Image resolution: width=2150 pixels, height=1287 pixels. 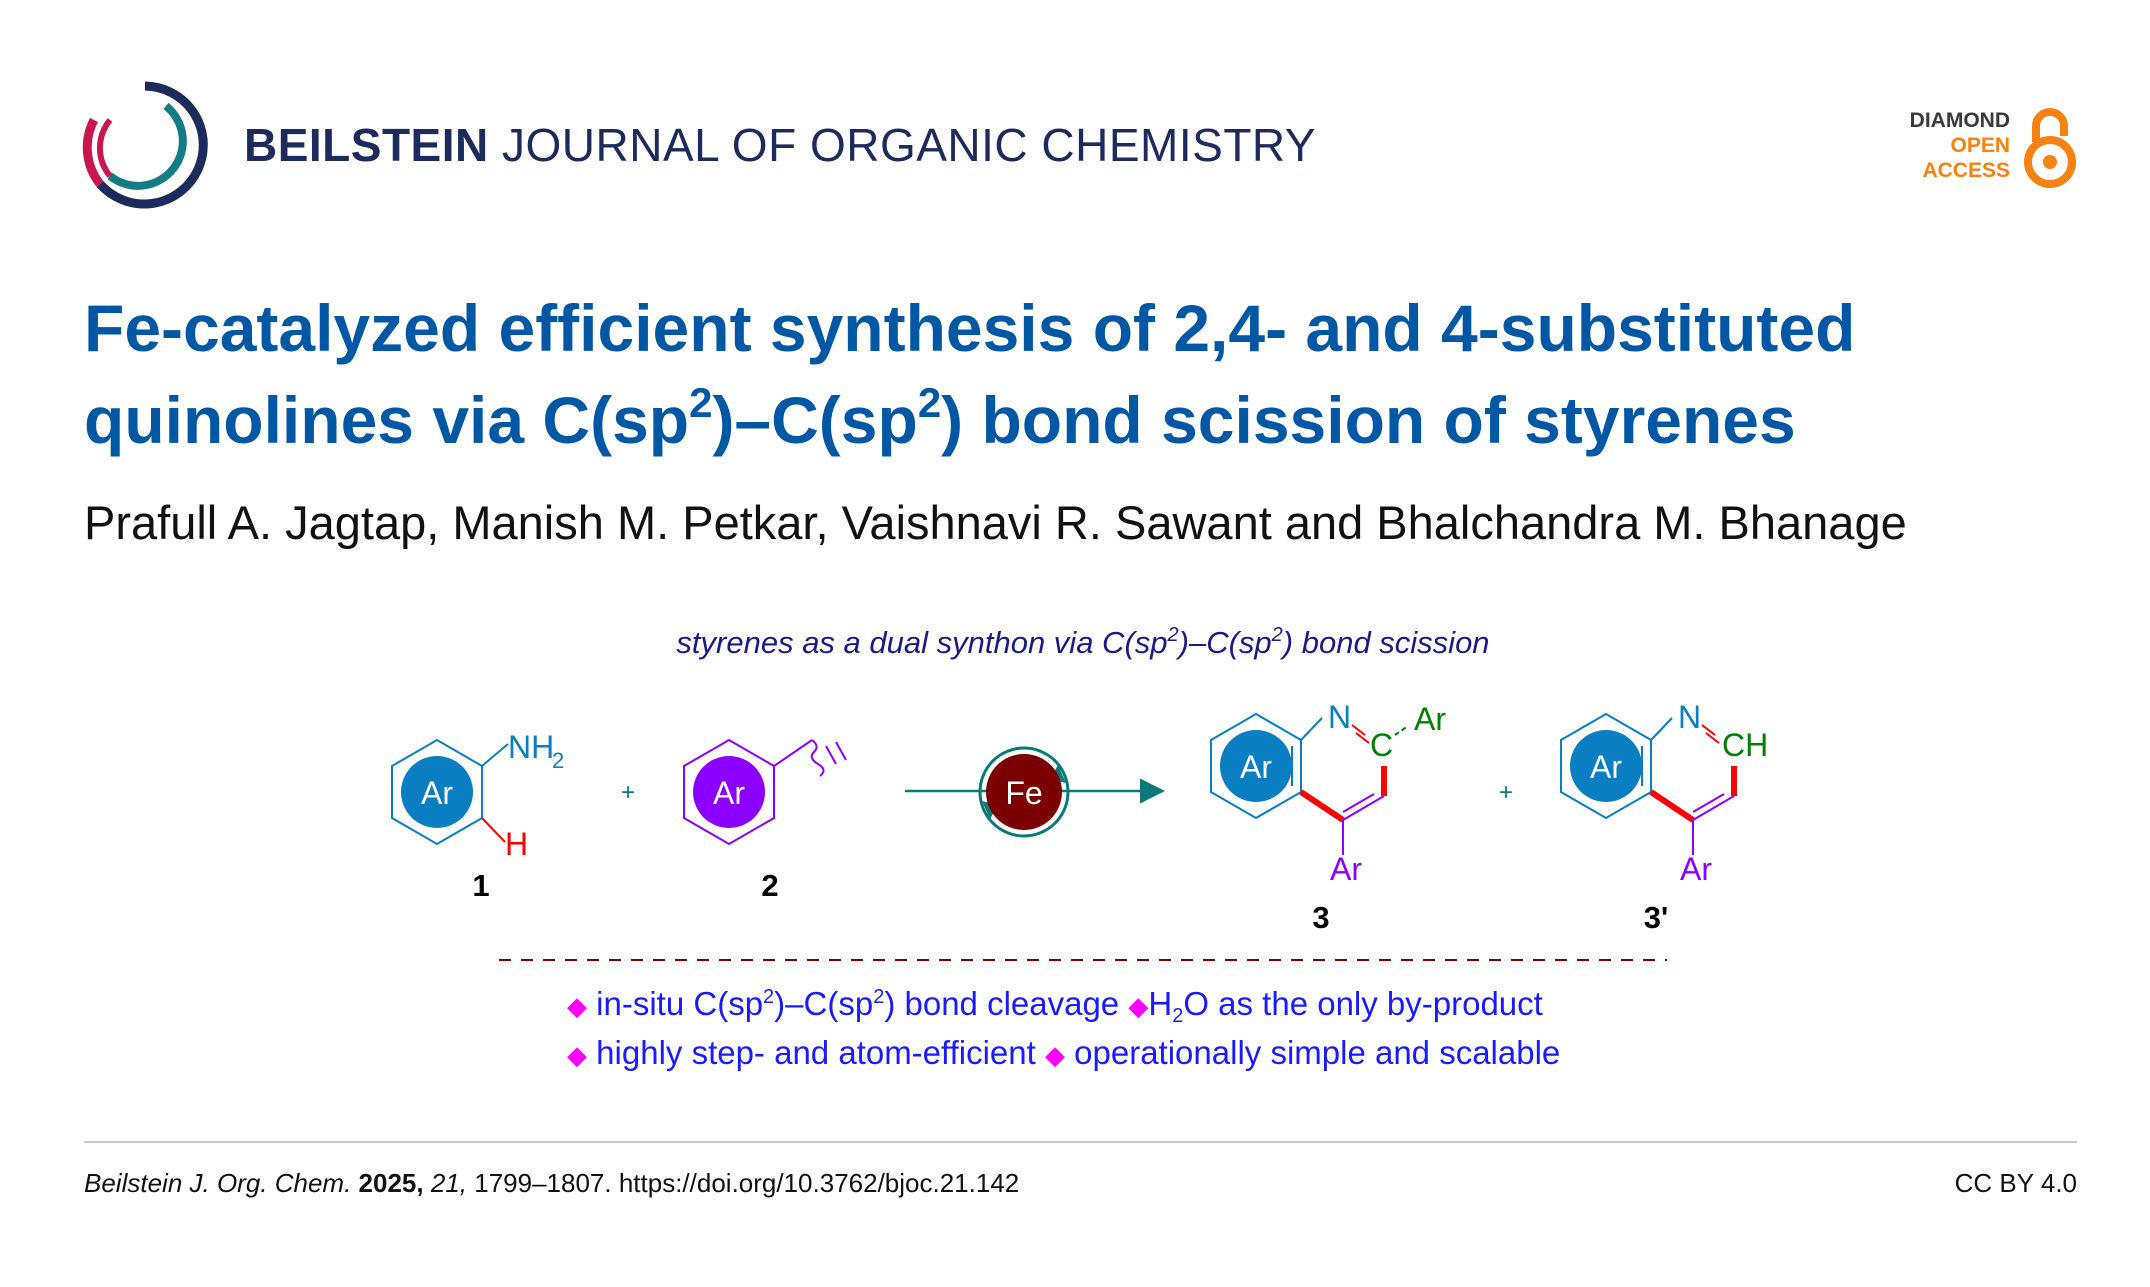 What do you see at coordinates (1328, 817) in the screenshot?
I see `compound-3: Ar N C Ar Ar 3` at bounding box center [1328, 817].